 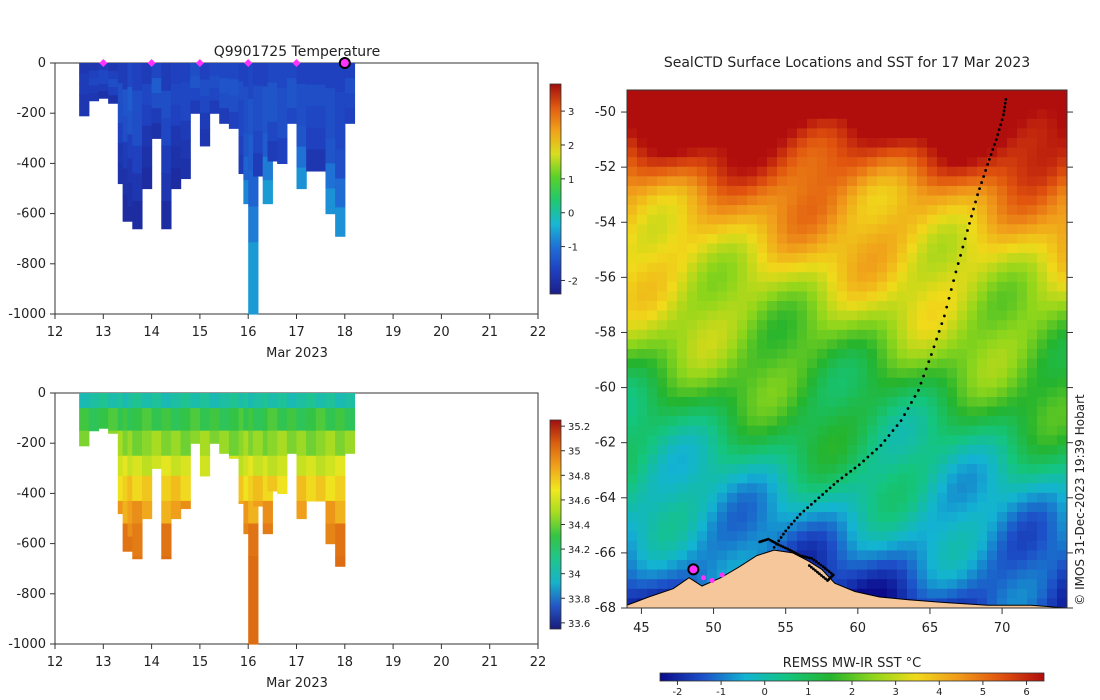 What do you see at coordinates (721, 692) in the screenshot?
I see `sst-colorbar-tick-label: -1` at bounding box center [721, 692].